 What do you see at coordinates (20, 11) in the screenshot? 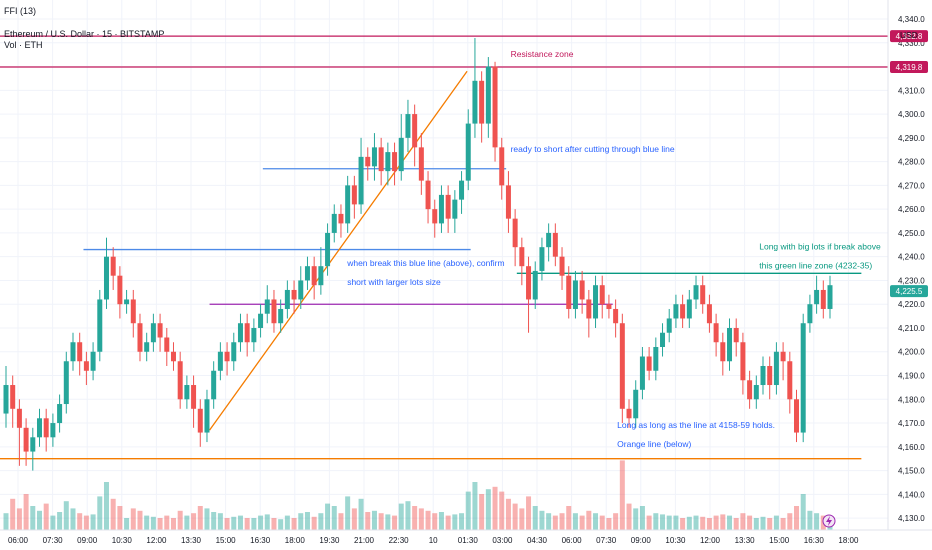
I see `indicator-label: FFI (13)` at bounding box center [20, 11].